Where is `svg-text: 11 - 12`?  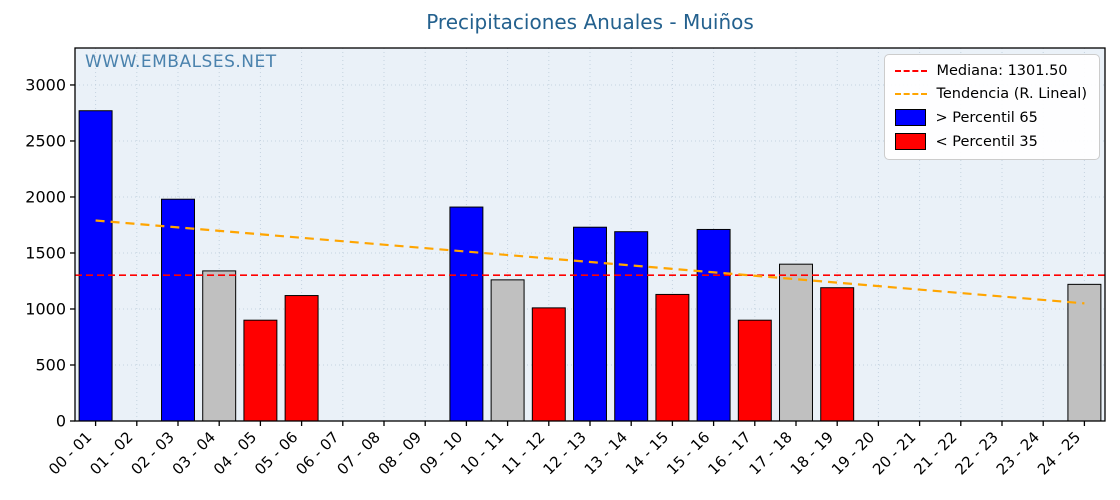
svg-text: 11 - 12 is located at coordinates (523, 453).